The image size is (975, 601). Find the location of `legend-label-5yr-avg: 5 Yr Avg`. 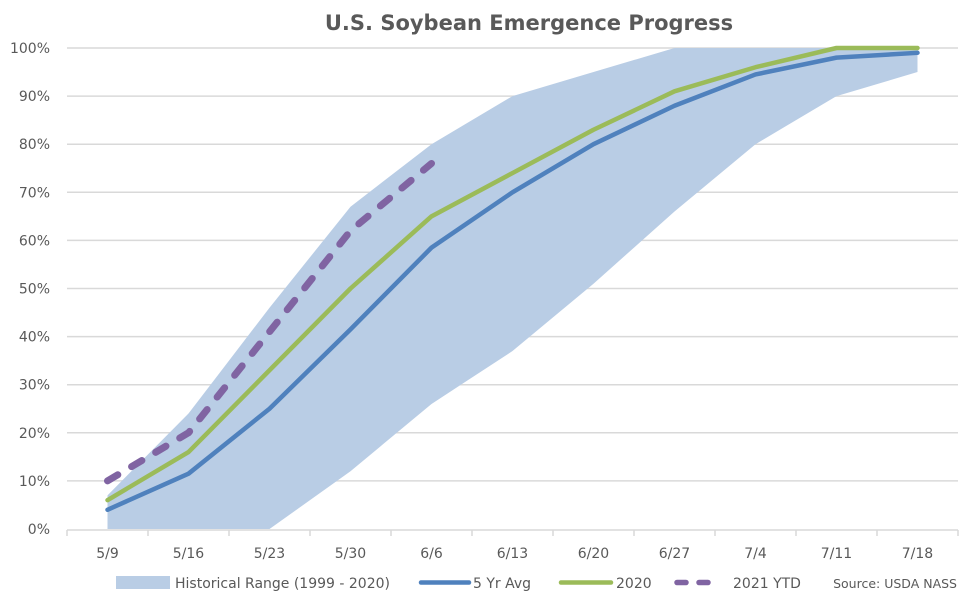

legend-label-5yr-avg: 5 Yr Avg is located at coordinates (502, 584).